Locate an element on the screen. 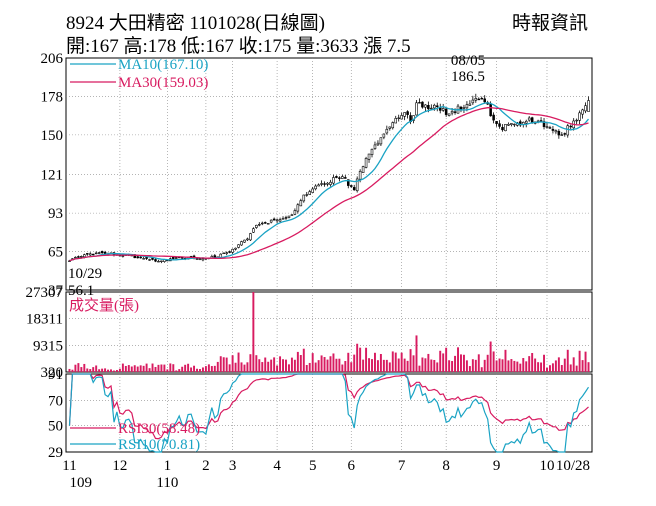 This screenshot has height=506, width=656. price-y-tick: 65 is located at coordinates (55, 253).